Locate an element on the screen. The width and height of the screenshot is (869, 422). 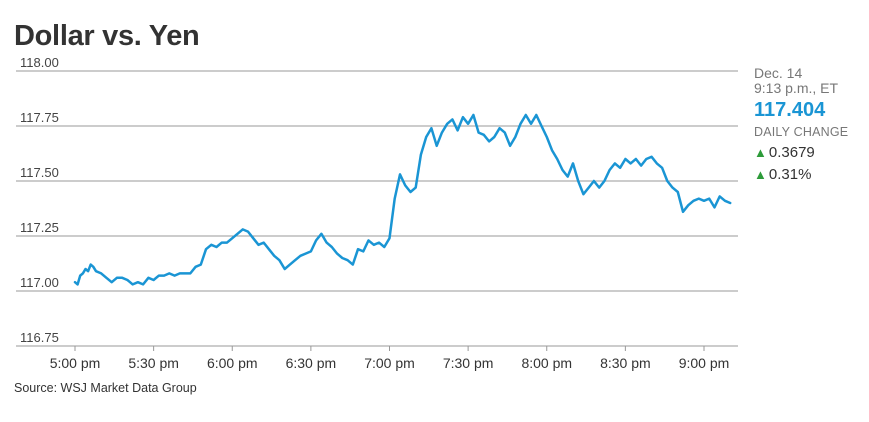
daily-change-percent: ▲ 0.31% is located at coordinates (801, 174).